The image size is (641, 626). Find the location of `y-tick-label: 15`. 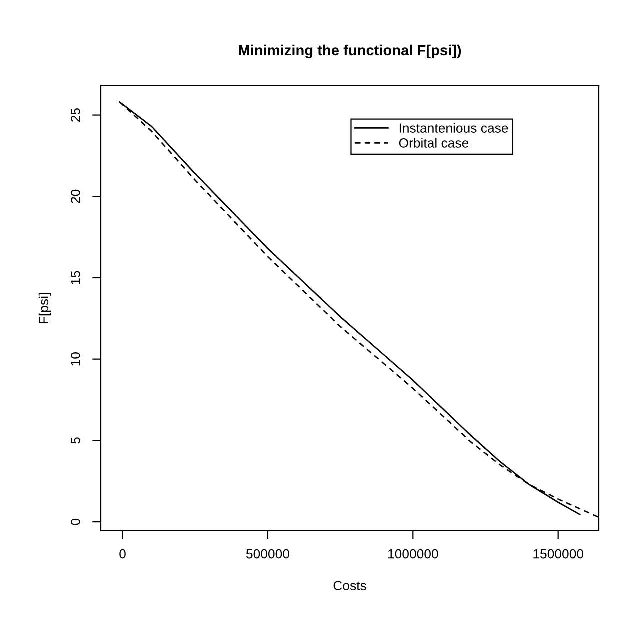

y-tick-label: 15 is located at coordinates (75, 277).